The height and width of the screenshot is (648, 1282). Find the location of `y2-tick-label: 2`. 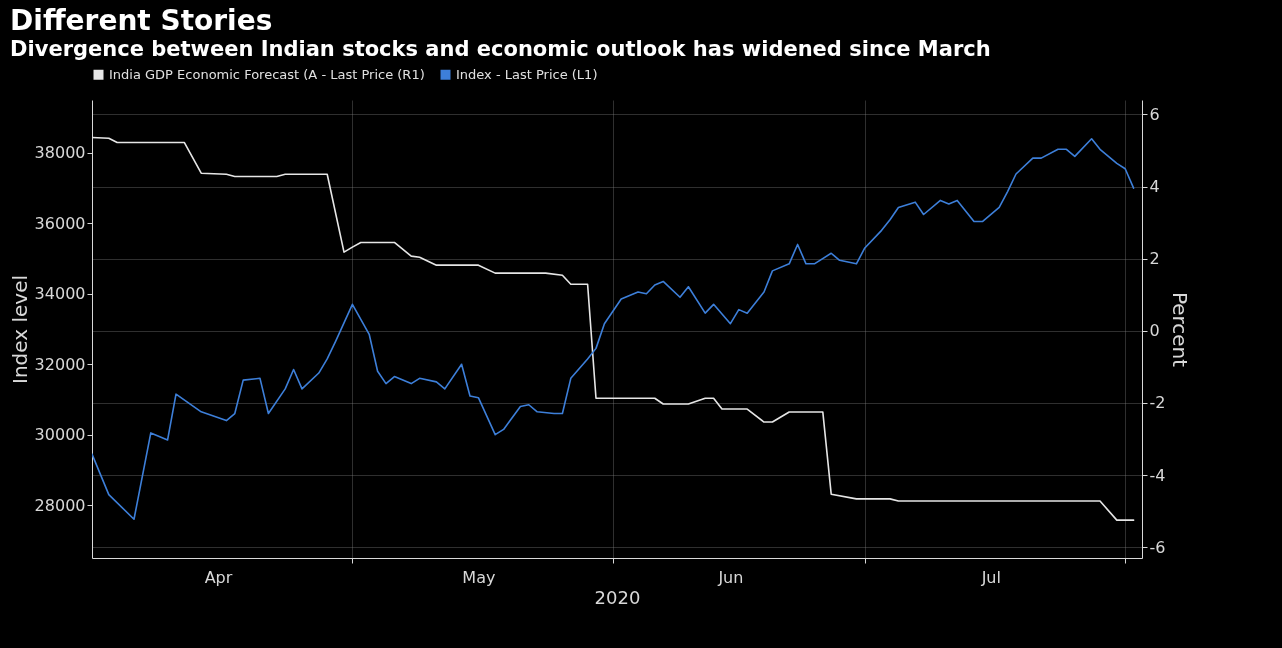

y2-tick-label: 2 is located at coordinates (1154, 259).